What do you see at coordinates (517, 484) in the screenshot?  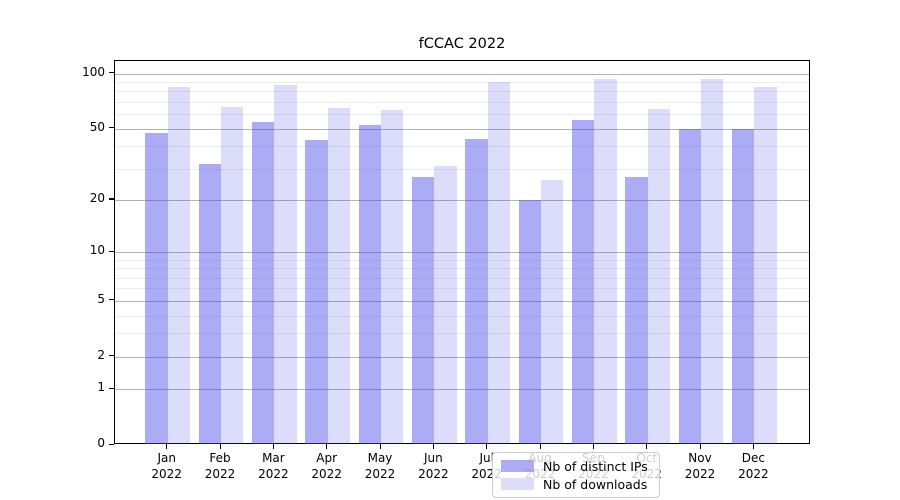 I see `legend-swatch-downloads` at bounding box center [517, 484].